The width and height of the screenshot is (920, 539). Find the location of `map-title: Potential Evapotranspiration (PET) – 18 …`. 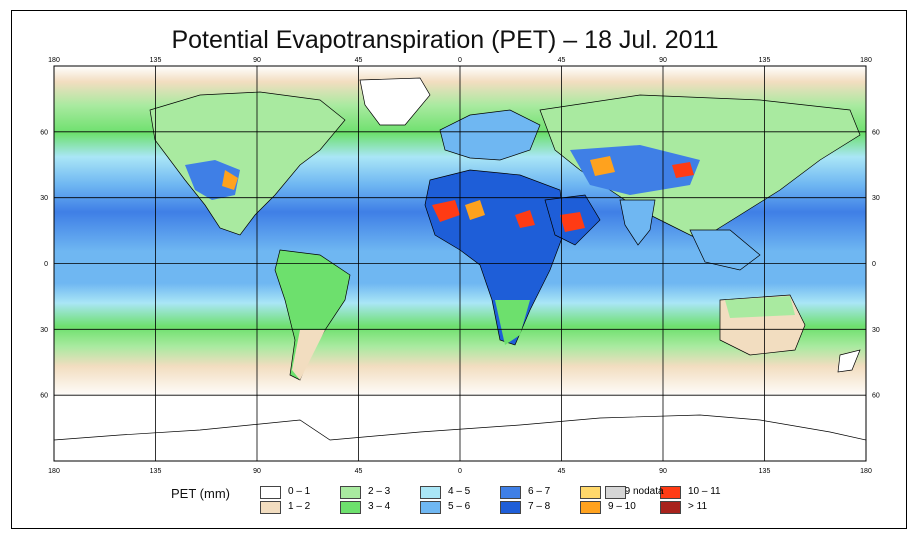

map-title: Potential Evapotranspiration (PET) – 18 … is located at coordinates (445, 40).